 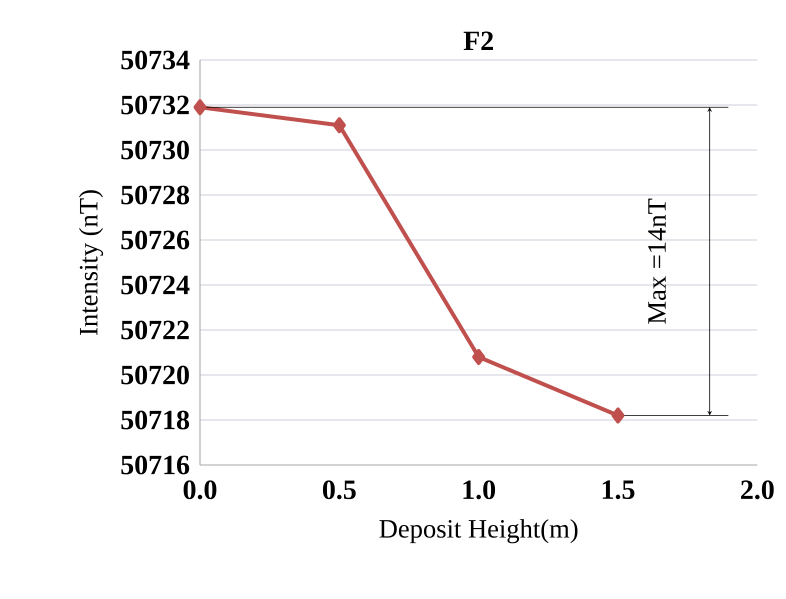 What do you see at coordinates (155, 330) in the screenshot?
I see `y-tick-label: 50722` at bounding box center [155, 330].